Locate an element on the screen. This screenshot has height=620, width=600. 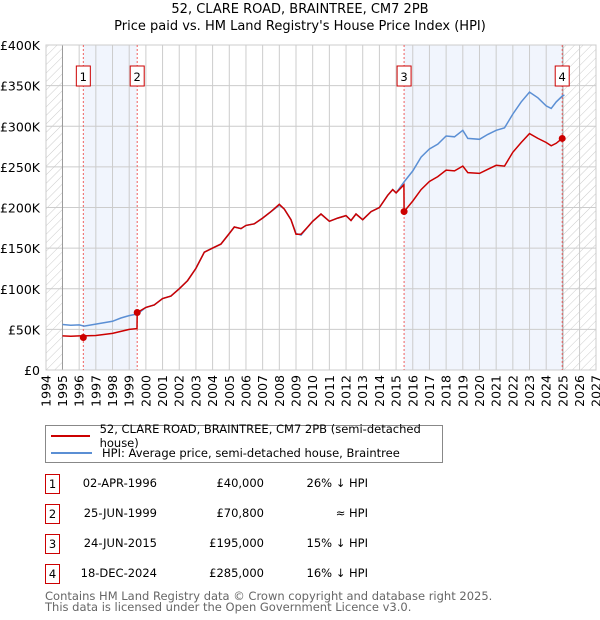
sale-table-row: 1 02-APR-1996 £40,000 26% ↓ HPI is located at coordinates (210, 484).